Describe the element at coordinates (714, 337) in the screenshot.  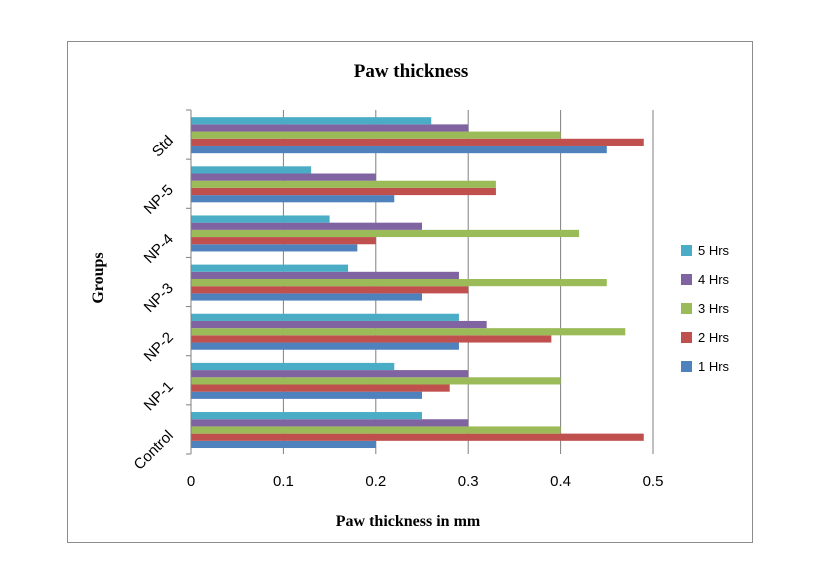
I see `legend-label: 2 Hrs` at that location.